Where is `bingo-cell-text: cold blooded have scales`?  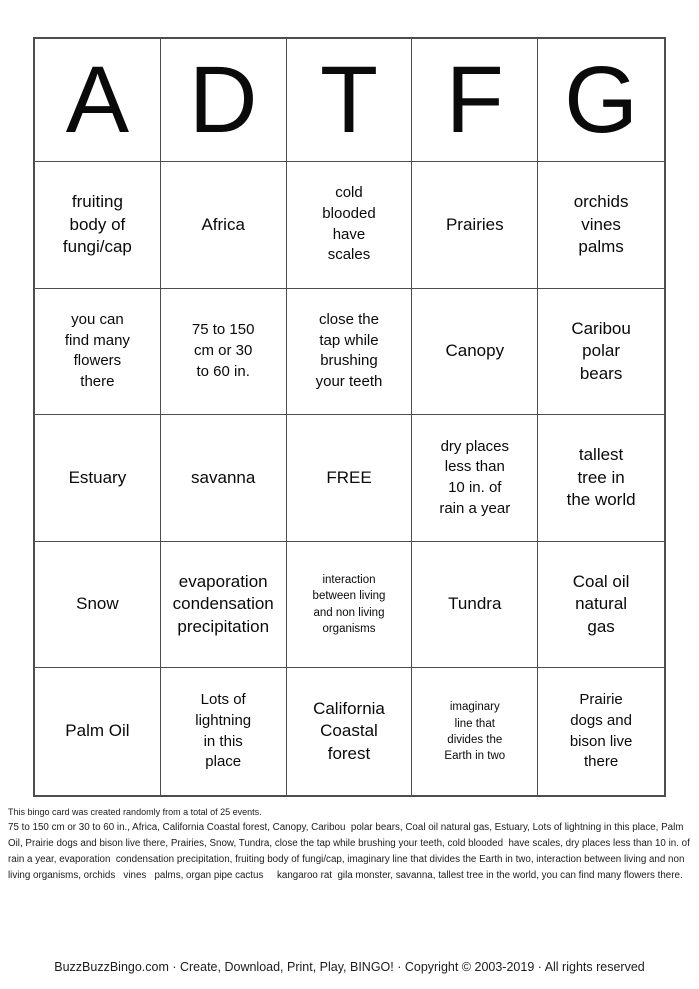 bingo-cell-text: cold blooded have scales is located at coordinates (349, 224).